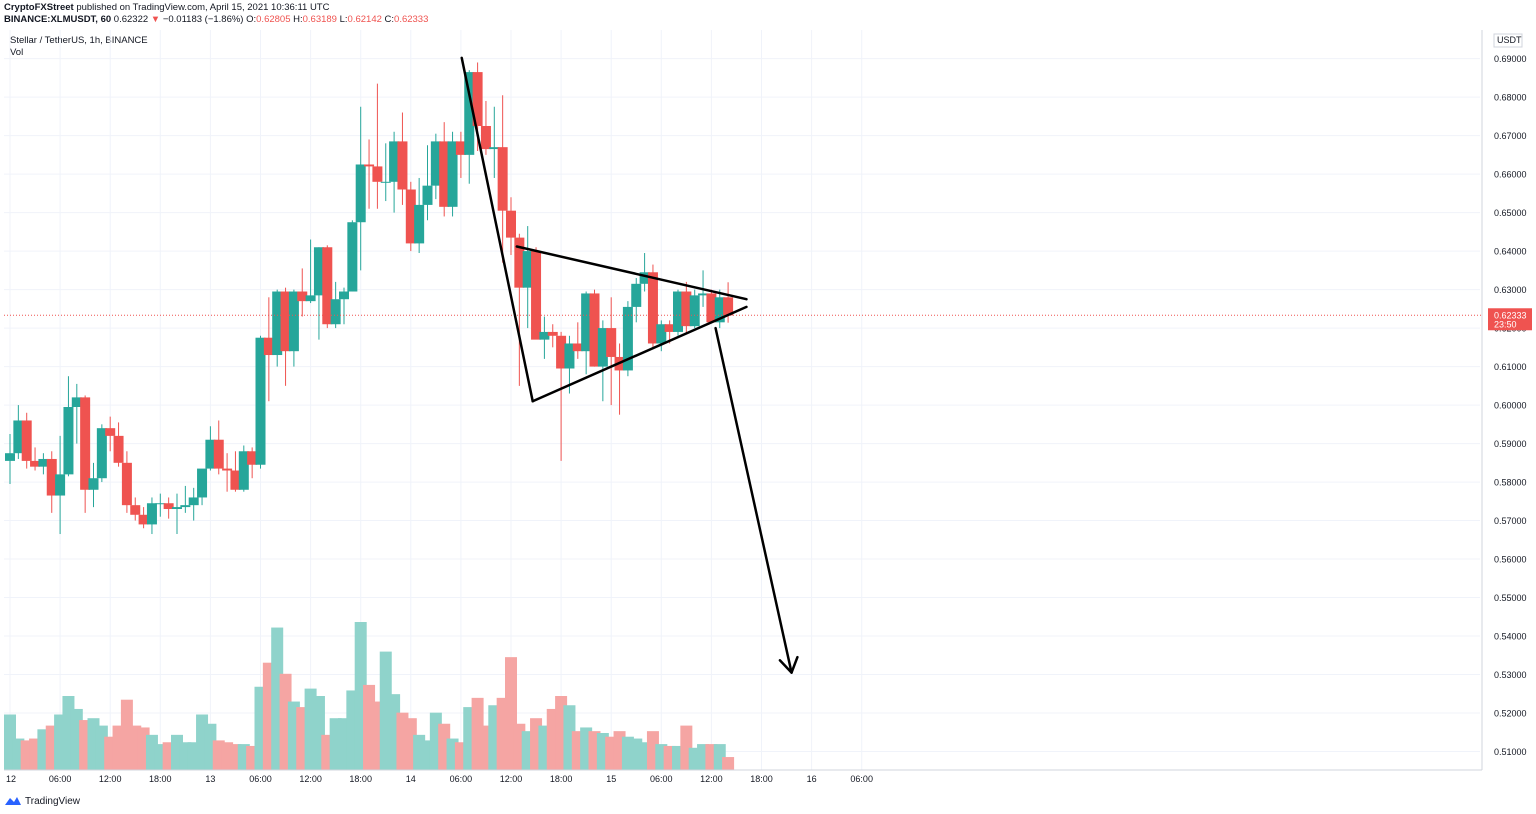 The height and width of the screenshot is (814, 1536). What do you see at coordinates (1510, 560) in the screenshot?
I see `y-tick-label: 0.56000` at bounding box center [1510, 560].